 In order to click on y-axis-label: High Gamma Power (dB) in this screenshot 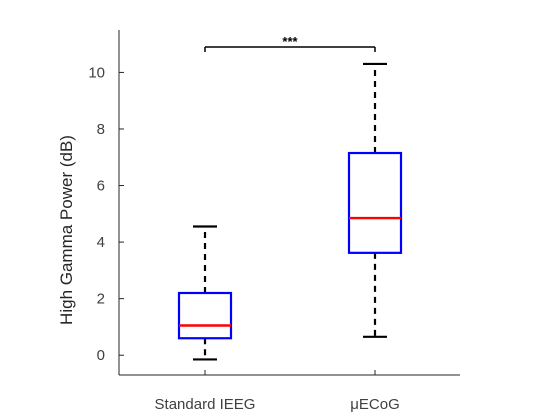, I will do `click(66, 230)`.